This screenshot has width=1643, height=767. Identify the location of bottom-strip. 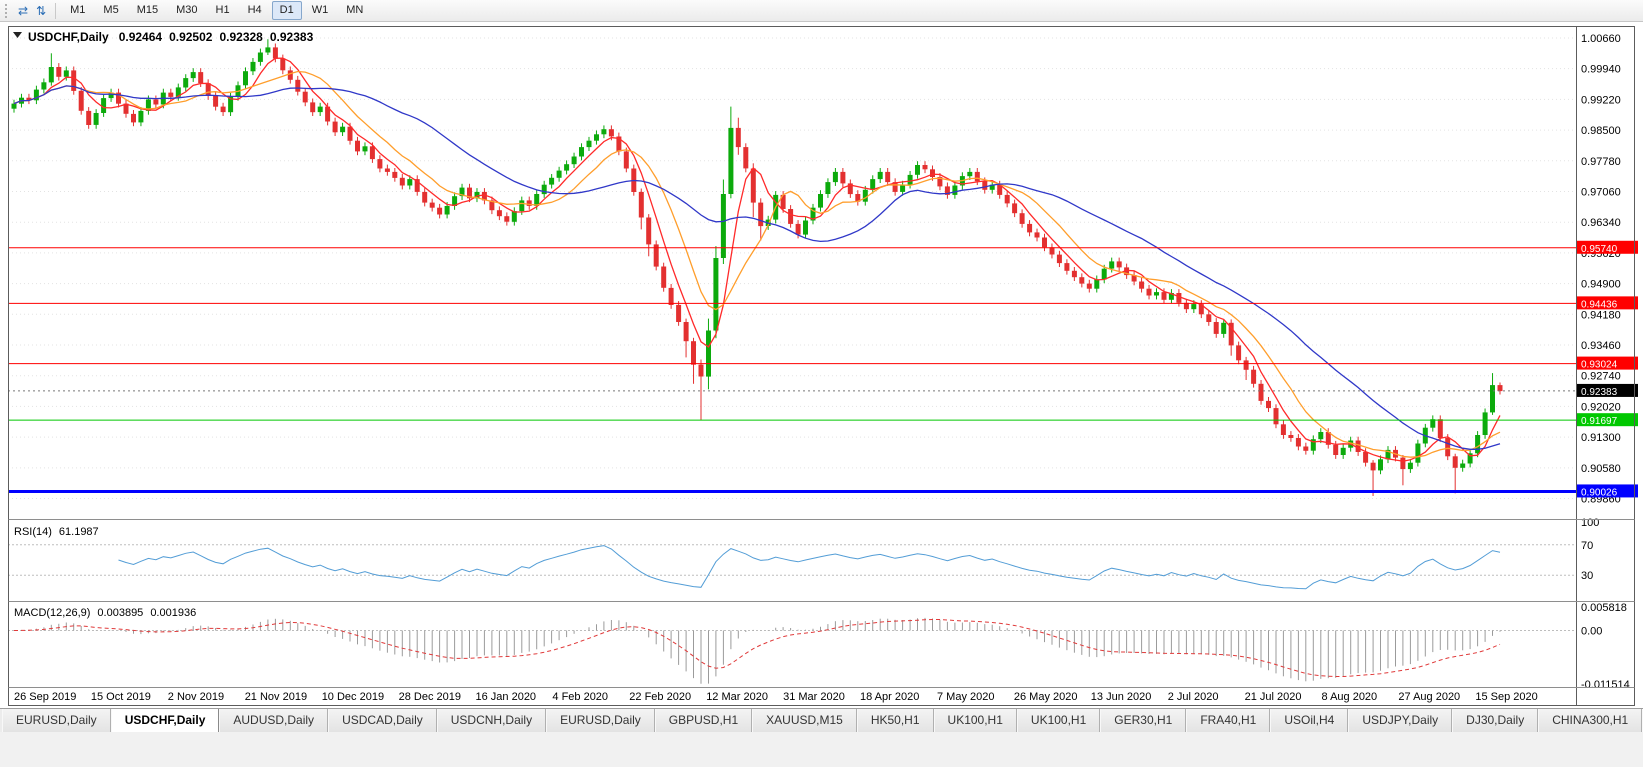
(821, 749).